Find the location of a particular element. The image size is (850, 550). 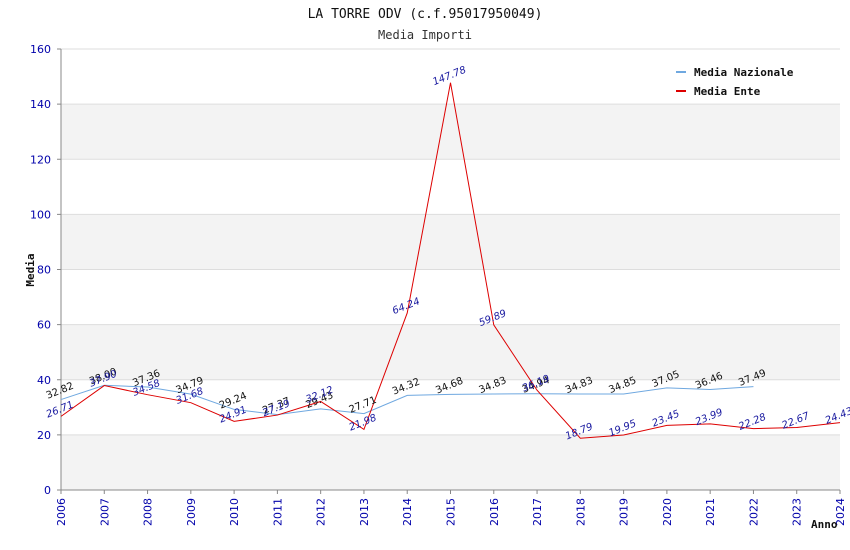

y-tick-label: 160 is located at coordinates (40, 49).